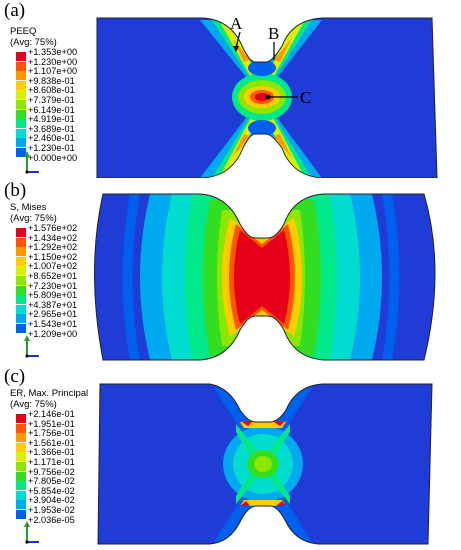 The height and width of the screenshot is (550, 461). I want to click on legend-title-a: PEEQ (Avg: 75%), so click(33, 37).